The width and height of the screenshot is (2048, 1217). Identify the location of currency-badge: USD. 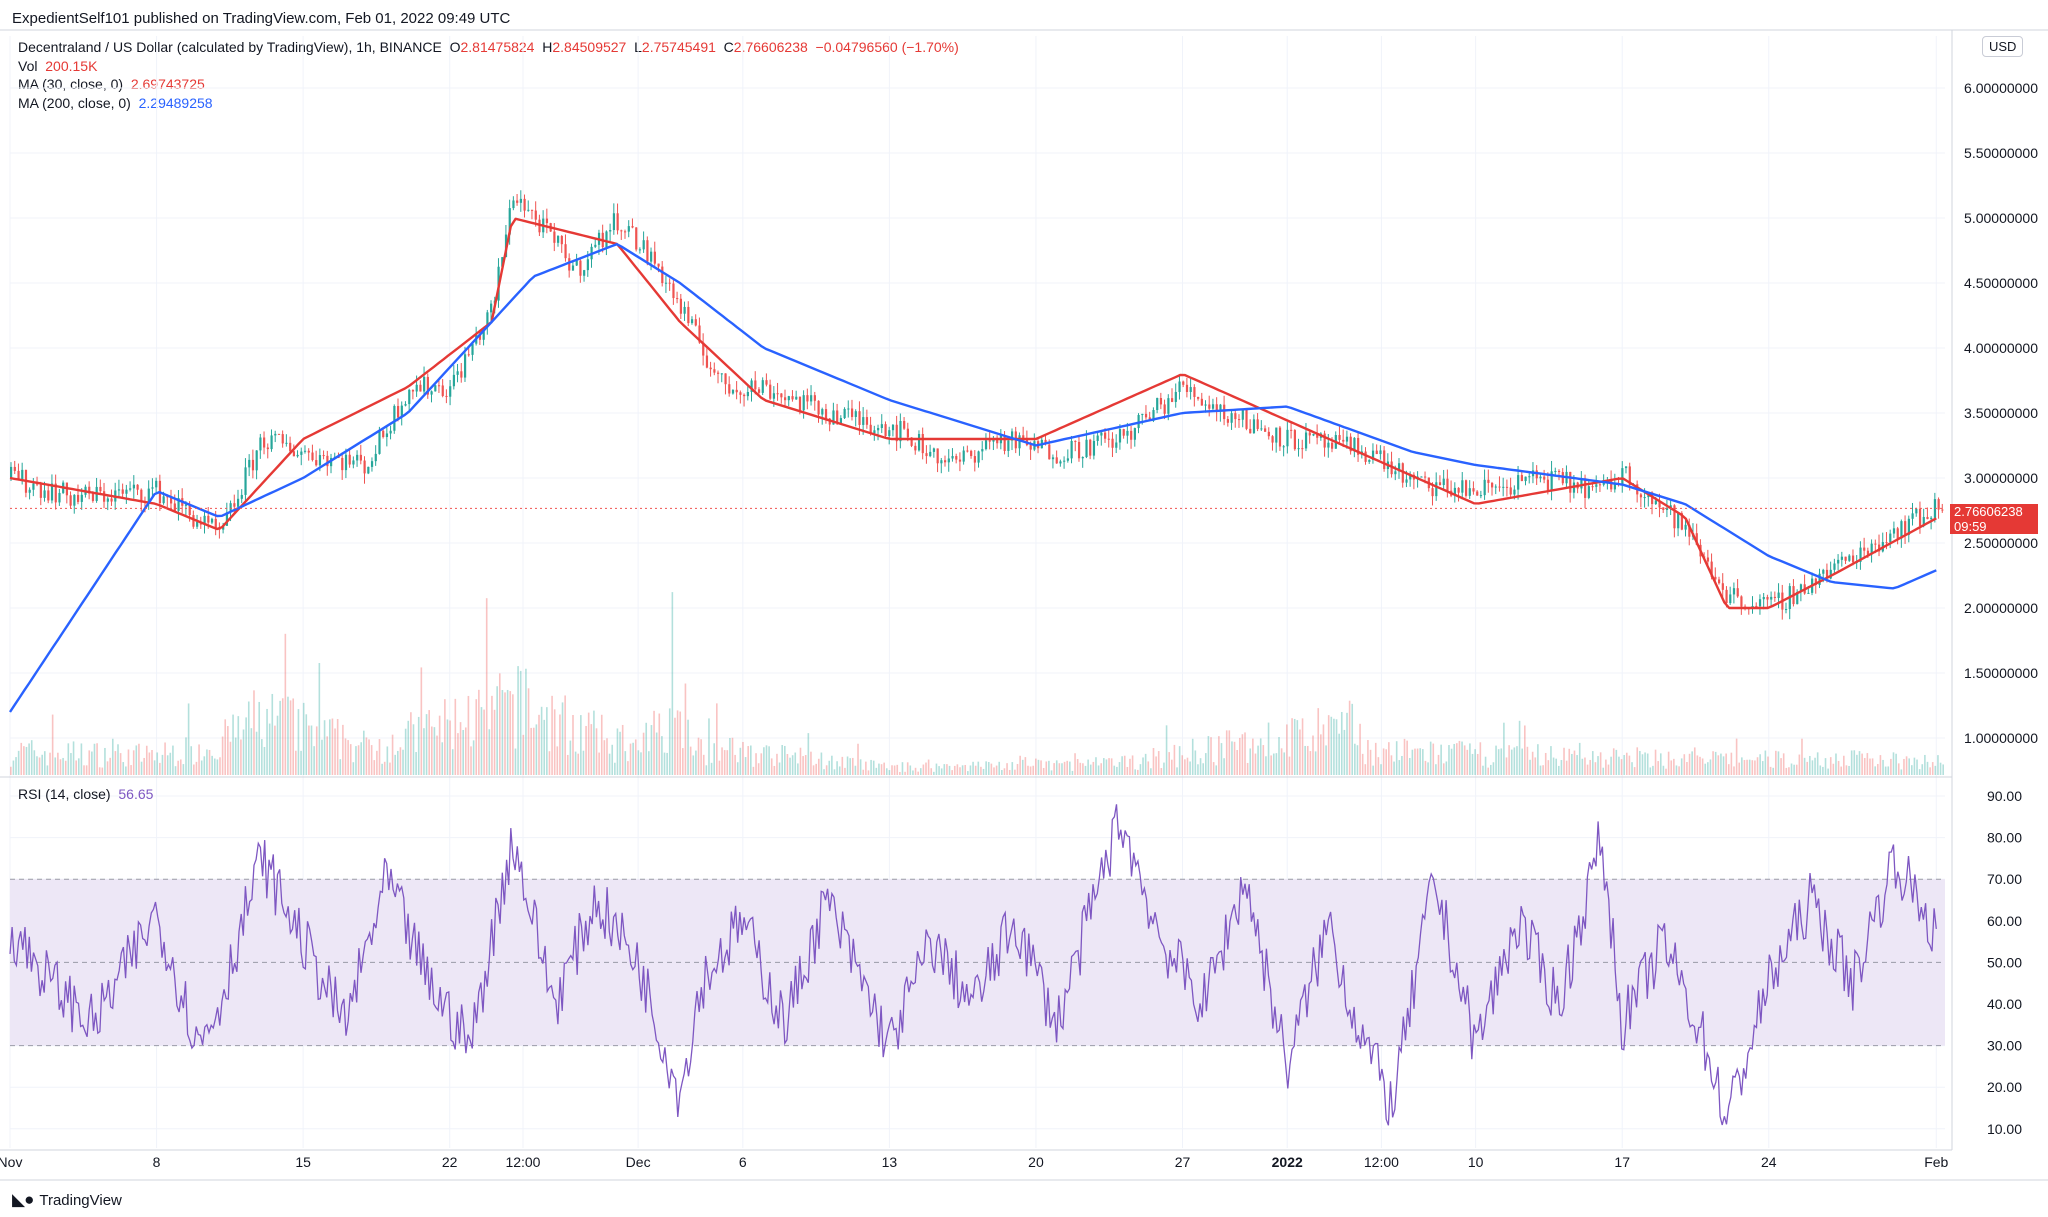
(2003, 46).